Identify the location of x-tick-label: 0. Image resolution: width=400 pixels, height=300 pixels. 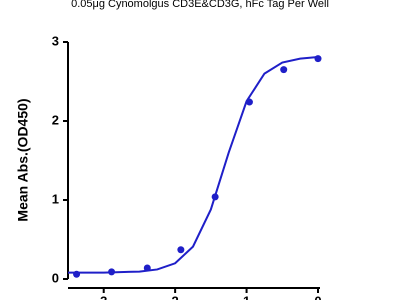
(317, 296).